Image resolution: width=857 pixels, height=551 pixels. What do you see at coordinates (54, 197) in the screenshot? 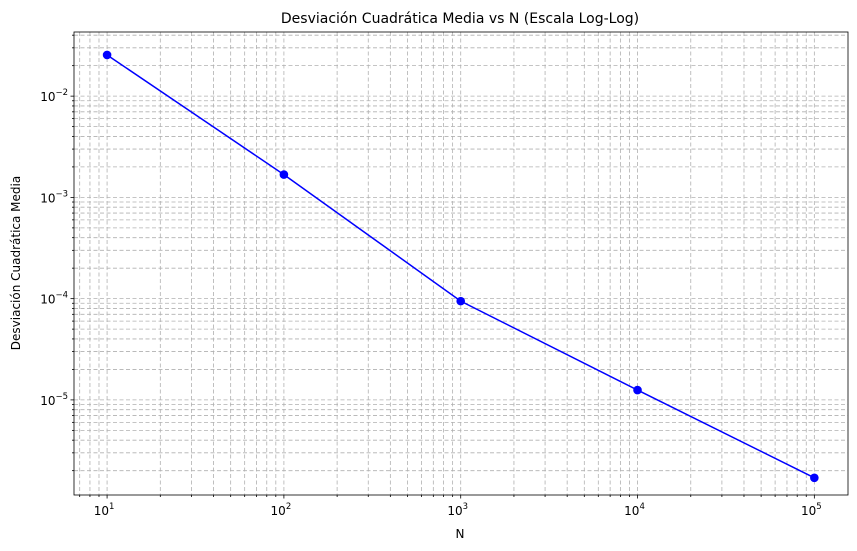
I see `y-tick-label: 10⁻³` at bounding box center [54, 197].